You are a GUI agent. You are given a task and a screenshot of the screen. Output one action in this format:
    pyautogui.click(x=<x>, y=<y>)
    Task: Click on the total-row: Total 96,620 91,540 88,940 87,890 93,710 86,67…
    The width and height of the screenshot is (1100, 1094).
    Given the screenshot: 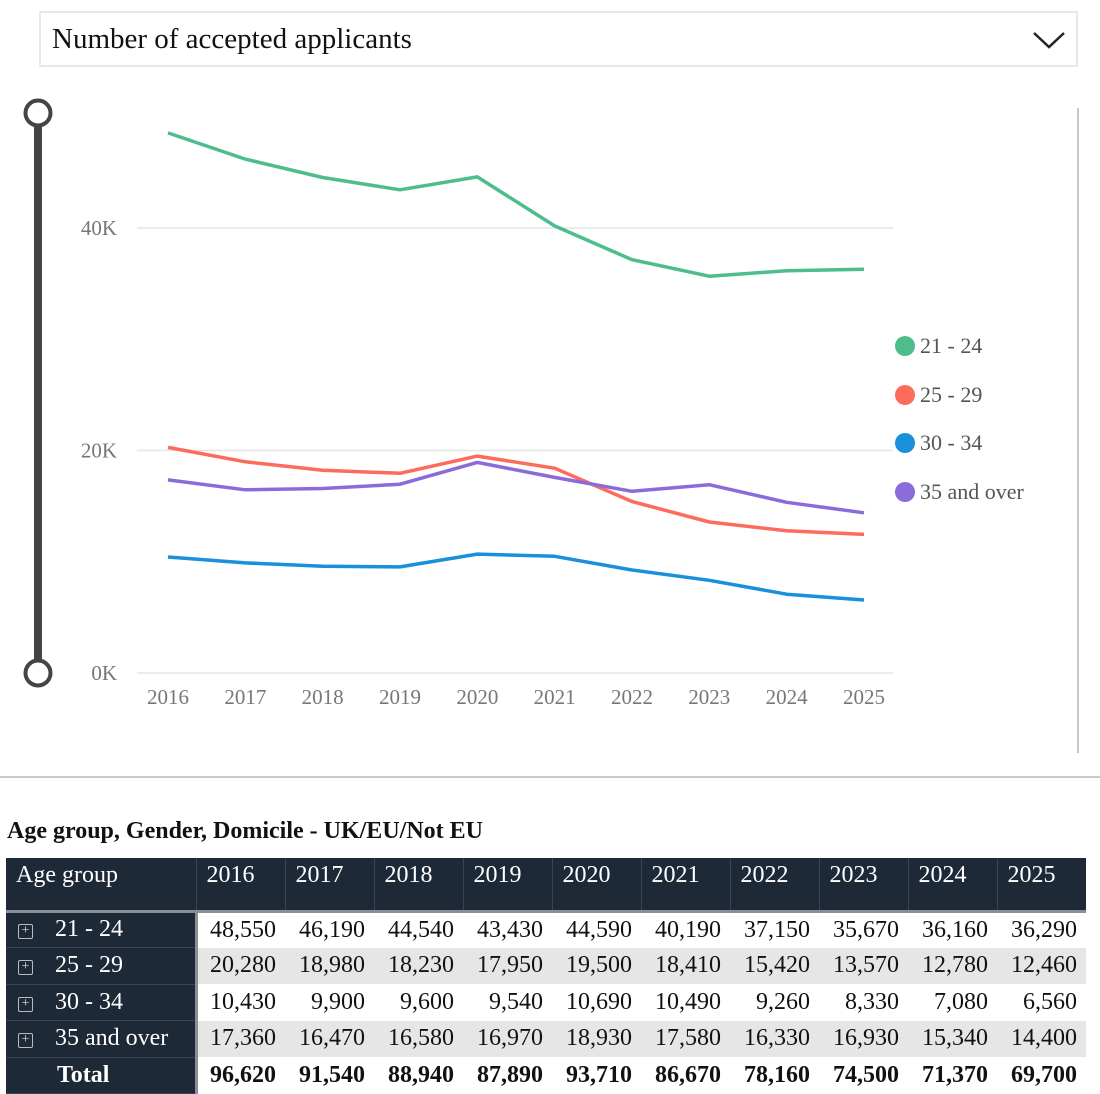 What is the action you would take?
    pyautogui.click(x=546, y=1075)
    